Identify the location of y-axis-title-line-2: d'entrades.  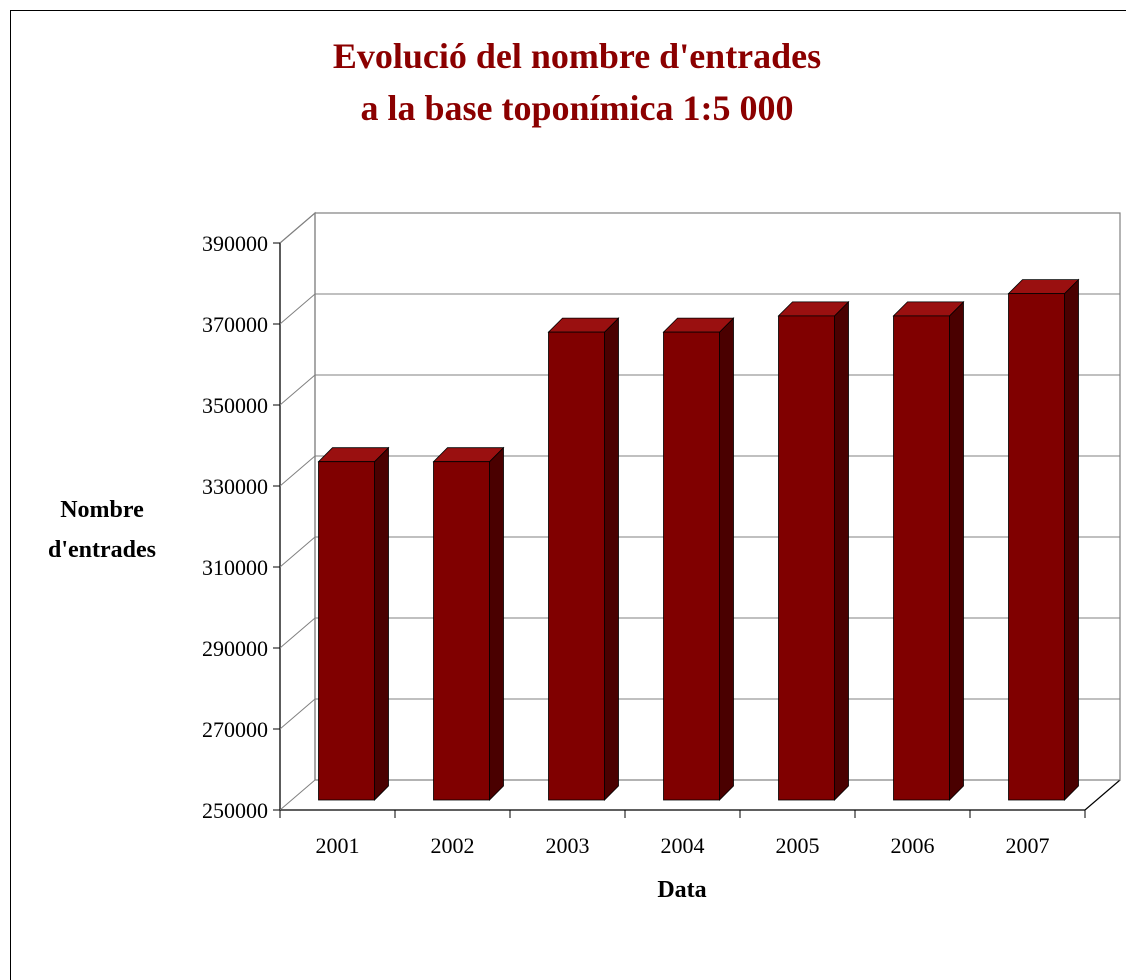
(102, 550).